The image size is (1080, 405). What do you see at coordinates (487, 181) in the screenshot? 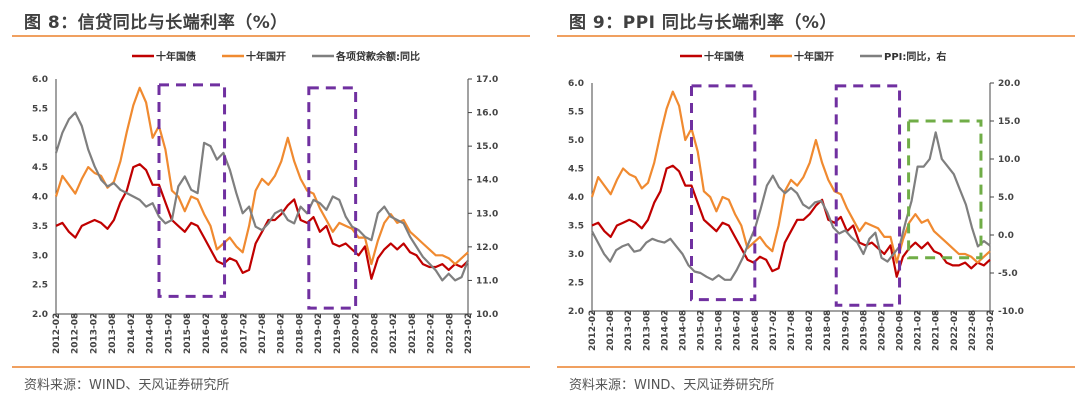
I see `y-right-tick-label: 14.0` at bounding box center [487, 181].